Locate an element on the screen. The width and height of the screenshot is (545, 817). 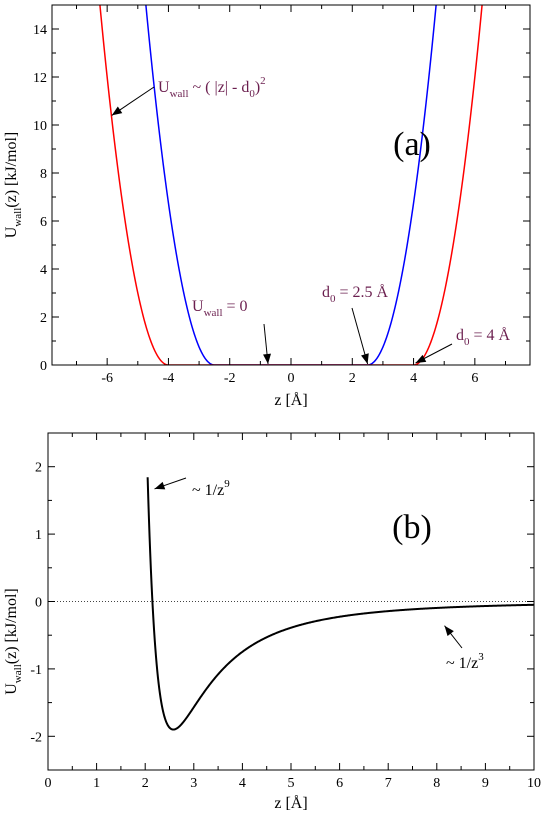
panel-label-b: (b) is located at coordinates (412, 527).